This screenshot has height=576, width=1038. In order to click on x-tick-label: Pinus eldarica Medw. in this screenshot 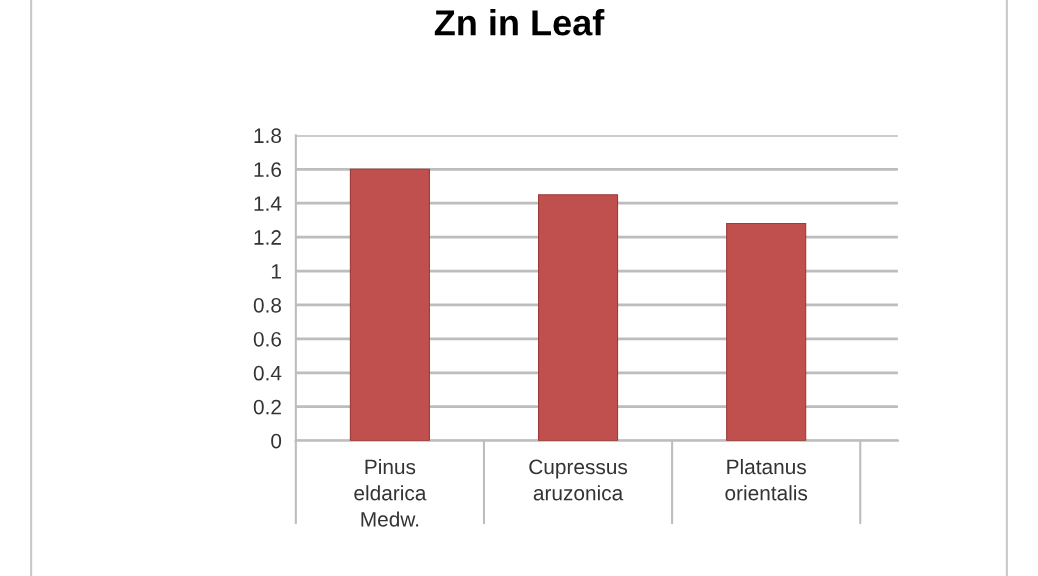, I will do `click(390, 492)`.